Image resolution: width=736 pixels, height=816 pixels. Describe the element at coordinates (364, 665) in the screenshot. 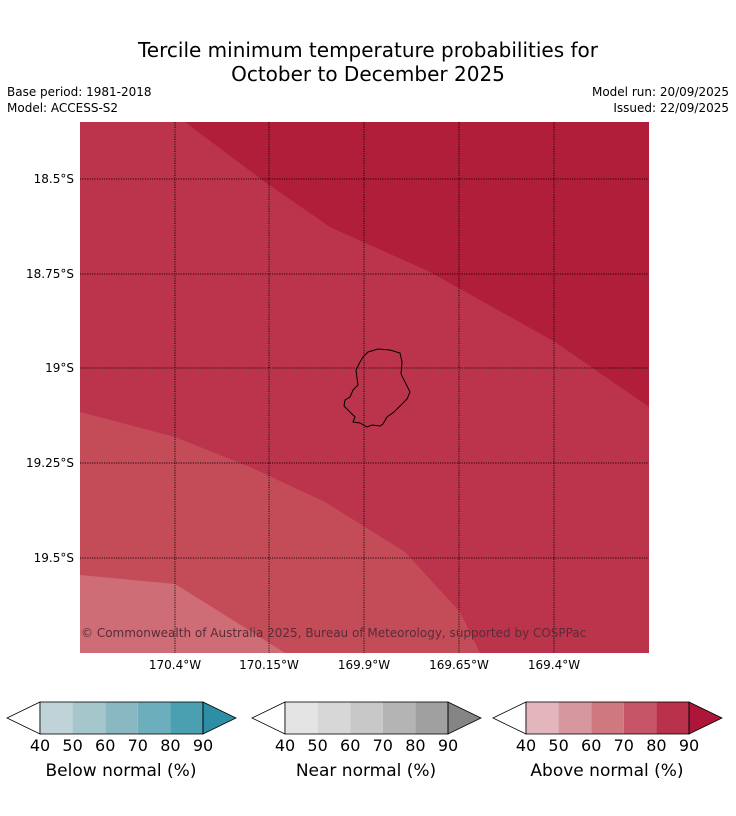

I see `lon-label-169-90: 169.9°W` at that location.